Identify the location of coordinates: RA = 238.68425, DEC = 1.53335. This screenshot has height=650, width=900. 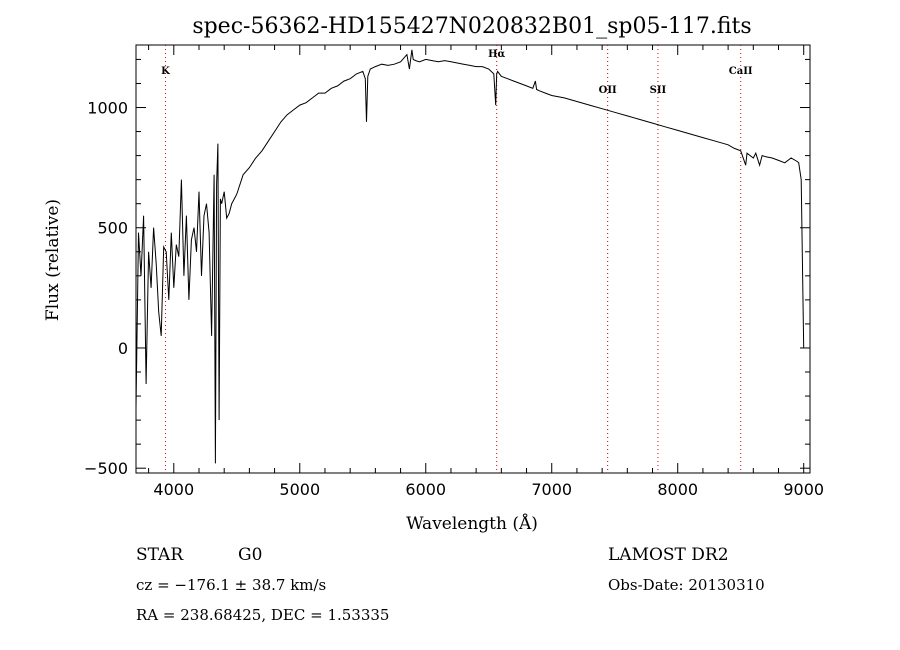
(262, 615).